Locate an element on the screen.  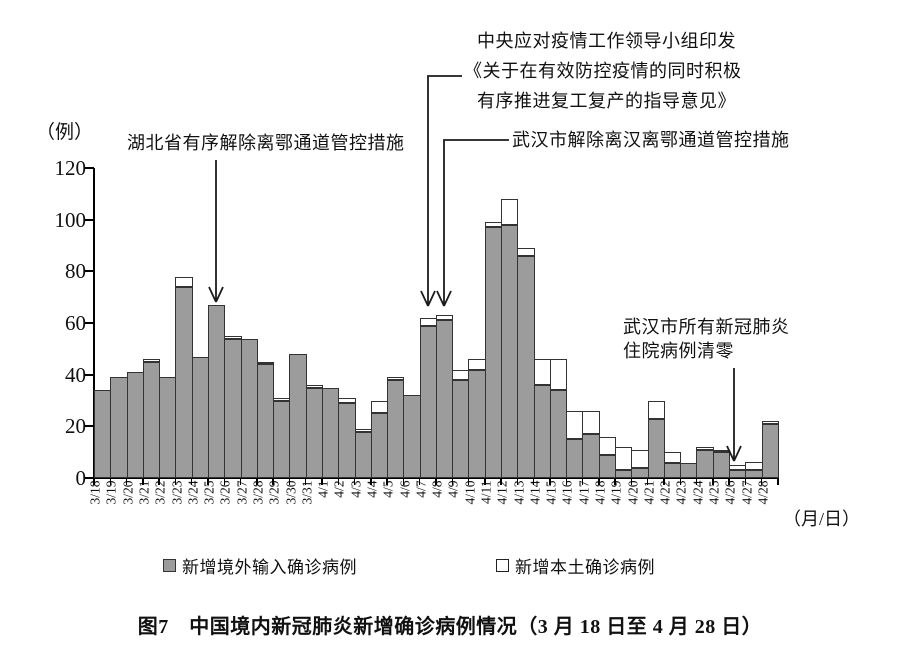
bar-4/2 is located at coordinates (347, 437).